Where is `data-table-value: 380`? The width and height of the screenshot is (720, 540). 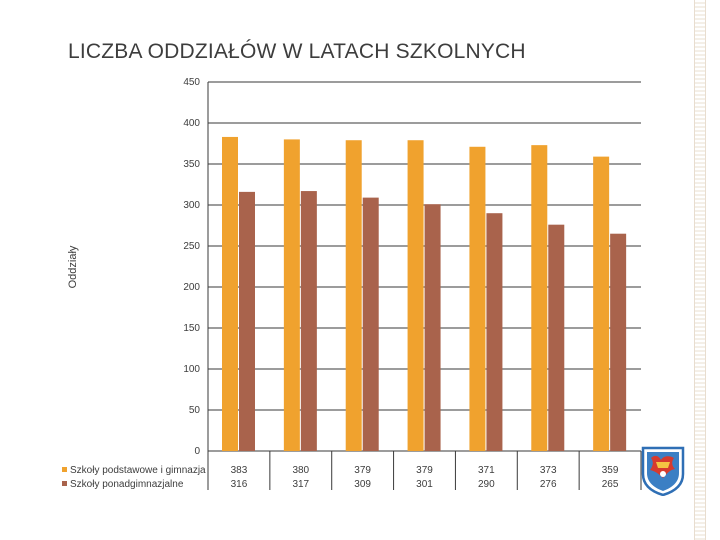
data-table-value: 380 is located at coordinates (300, 470).